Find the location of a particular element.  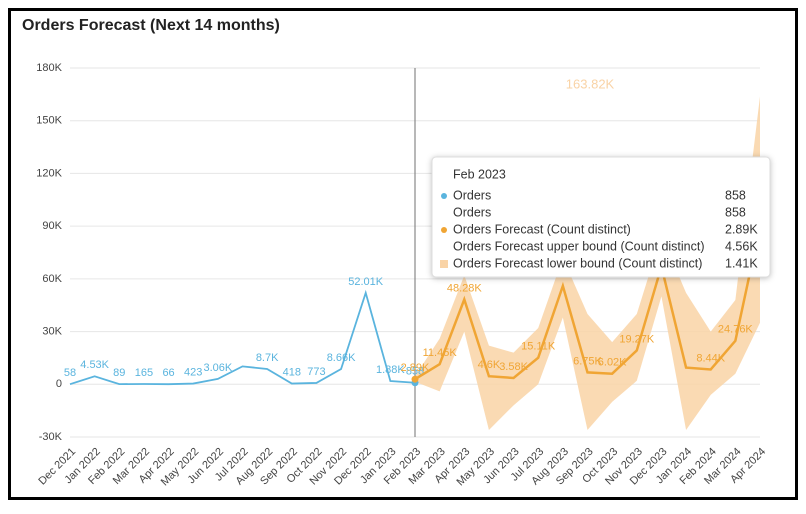

data-label: 165 is located at coordinates (144, 373).